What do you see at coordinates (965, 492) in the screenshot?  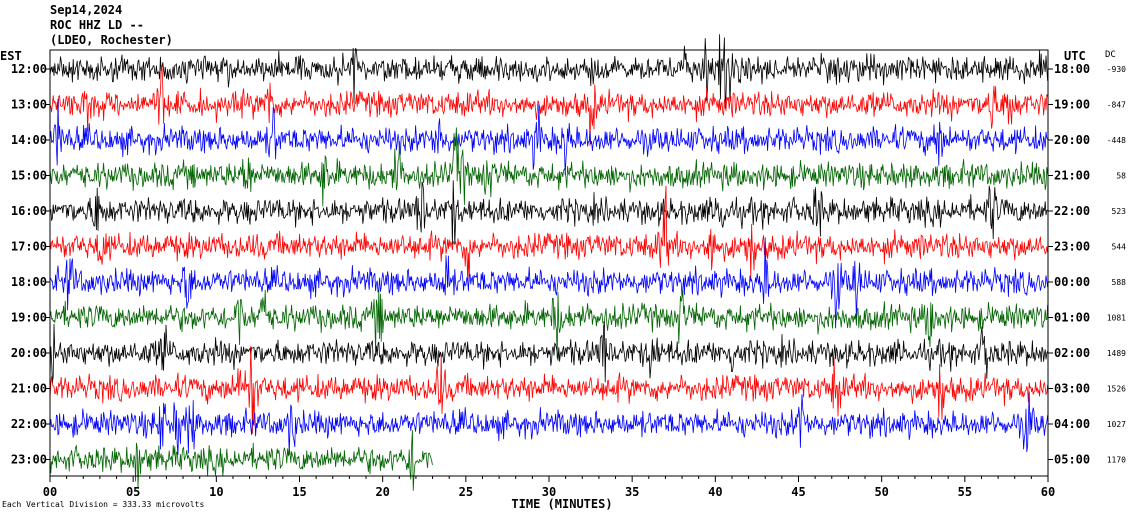 I see `minute-tick-label: 55` at bounding box center [965, 492].